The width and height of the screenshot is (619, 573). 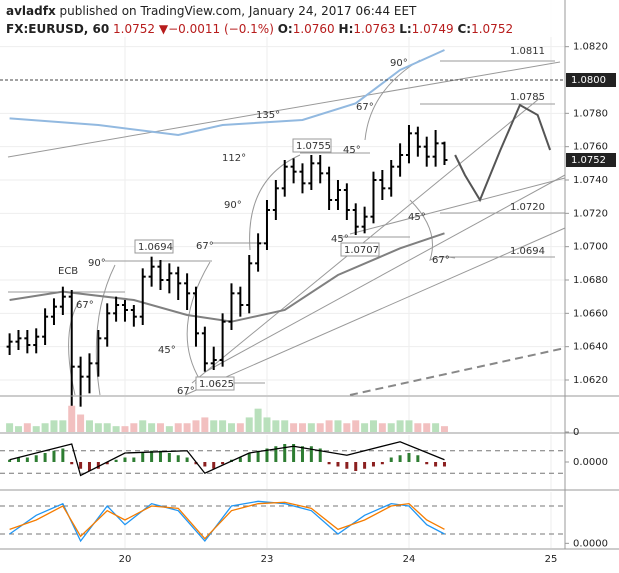 I want to click on last: 1.0752, so click(x=134, y=29).